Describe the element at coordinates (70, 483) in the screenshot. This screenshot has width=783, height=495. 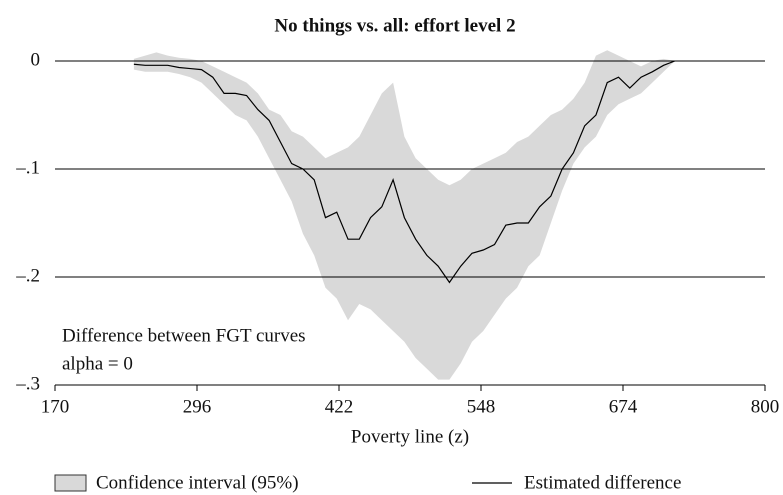
I see `legend-swatch` at that location.